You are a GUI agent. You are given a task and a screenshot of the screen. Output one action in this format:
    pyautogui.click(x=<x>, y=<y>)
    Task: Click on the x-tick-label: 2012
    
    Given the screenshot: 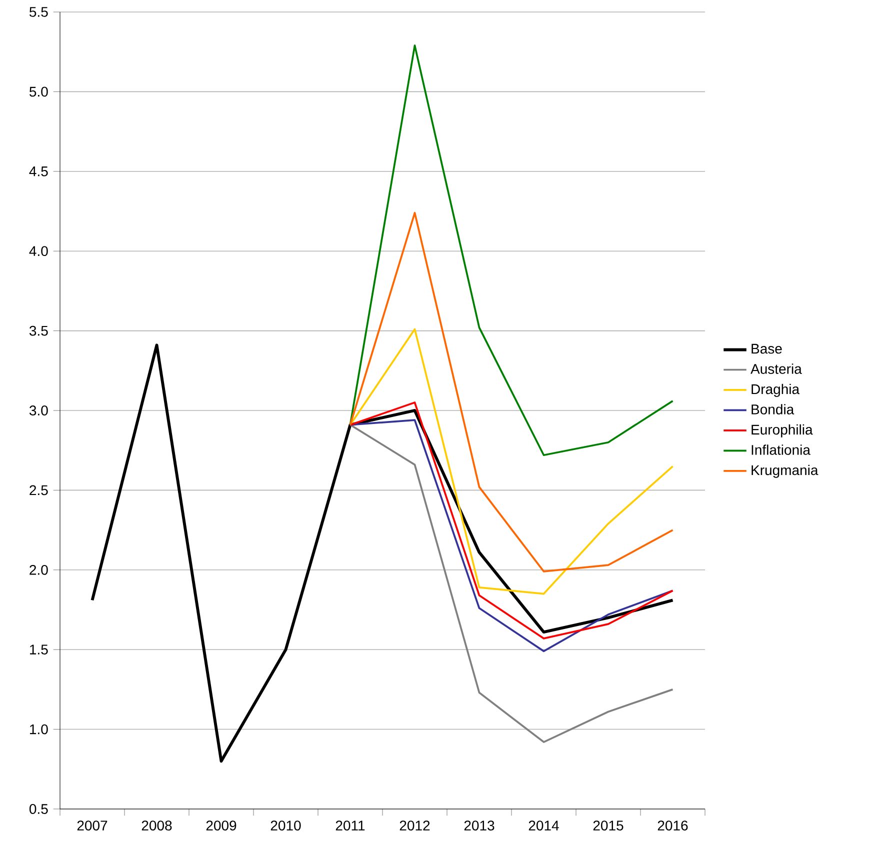 What is the action you would take?
    pyautogui.click(x=415, y=825)
    